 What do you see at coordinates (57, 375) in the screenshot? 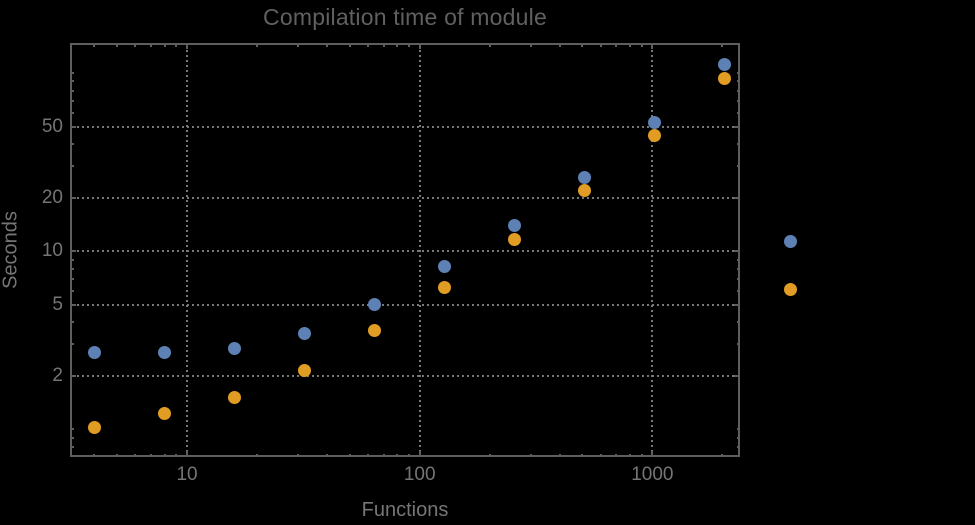
I see `y-tick-label-2: 2` at bounding box center [57, 375].